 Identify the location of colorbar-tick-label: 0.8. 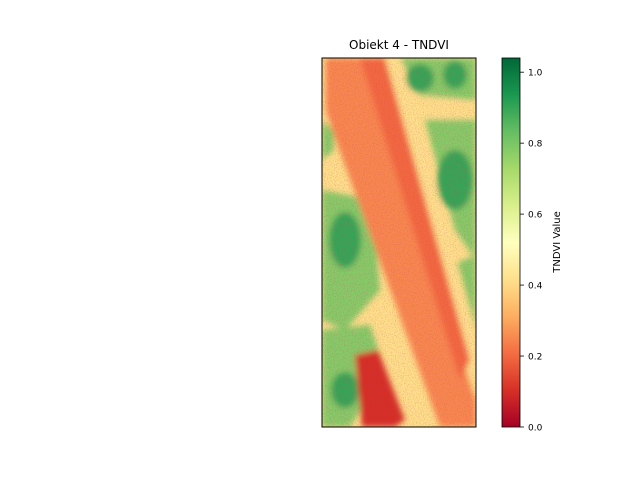
(535, 145).